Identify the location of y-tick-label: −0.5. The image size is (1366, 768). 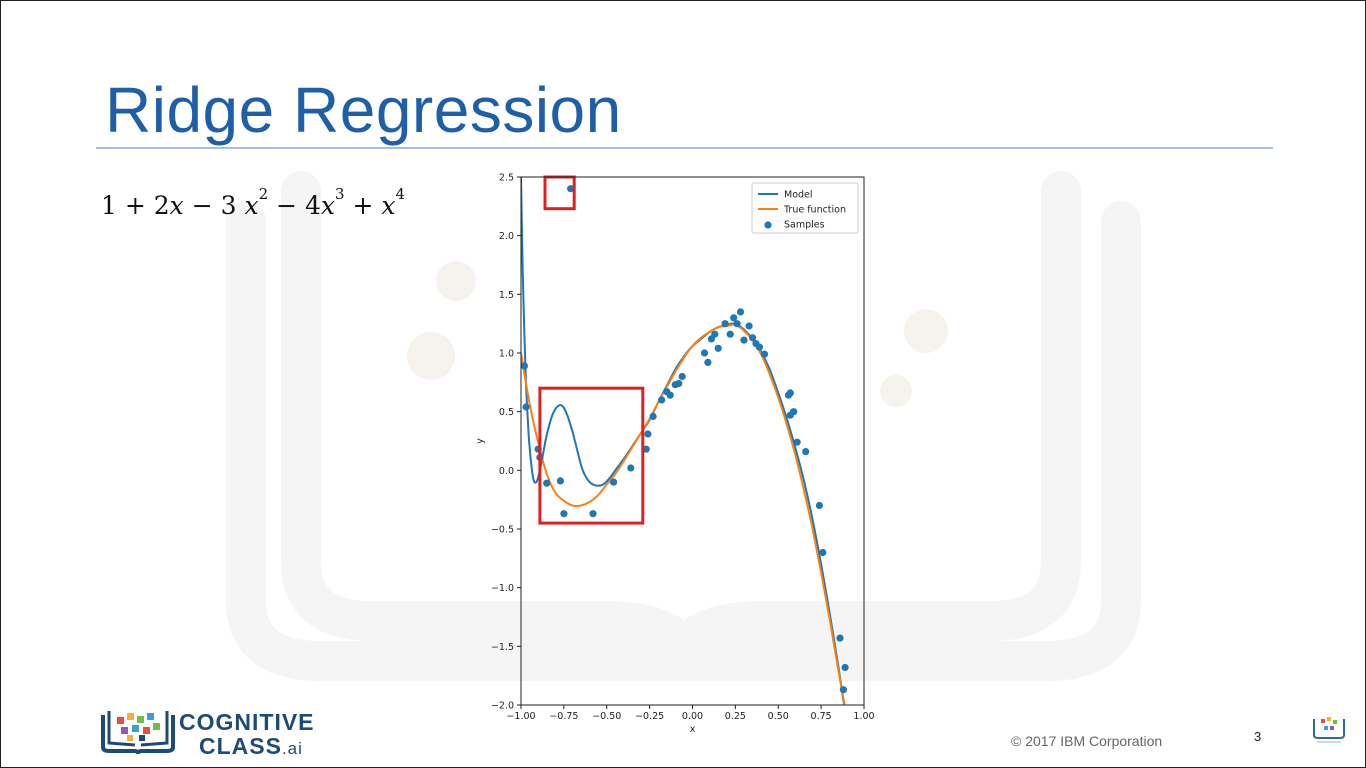
(502, 530).